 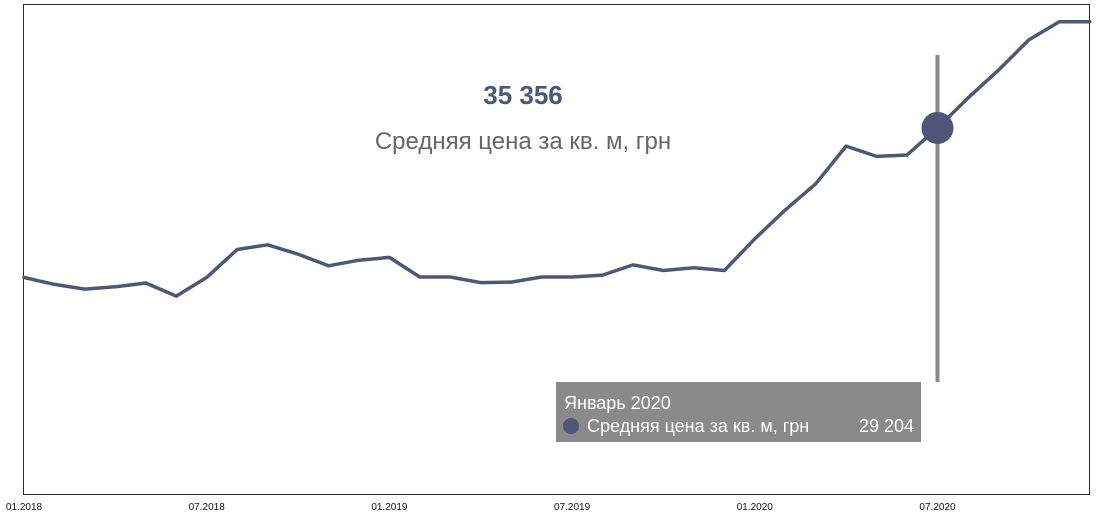 I want to click on x-tick-label: 01.2020, so click(x=755, y=507).